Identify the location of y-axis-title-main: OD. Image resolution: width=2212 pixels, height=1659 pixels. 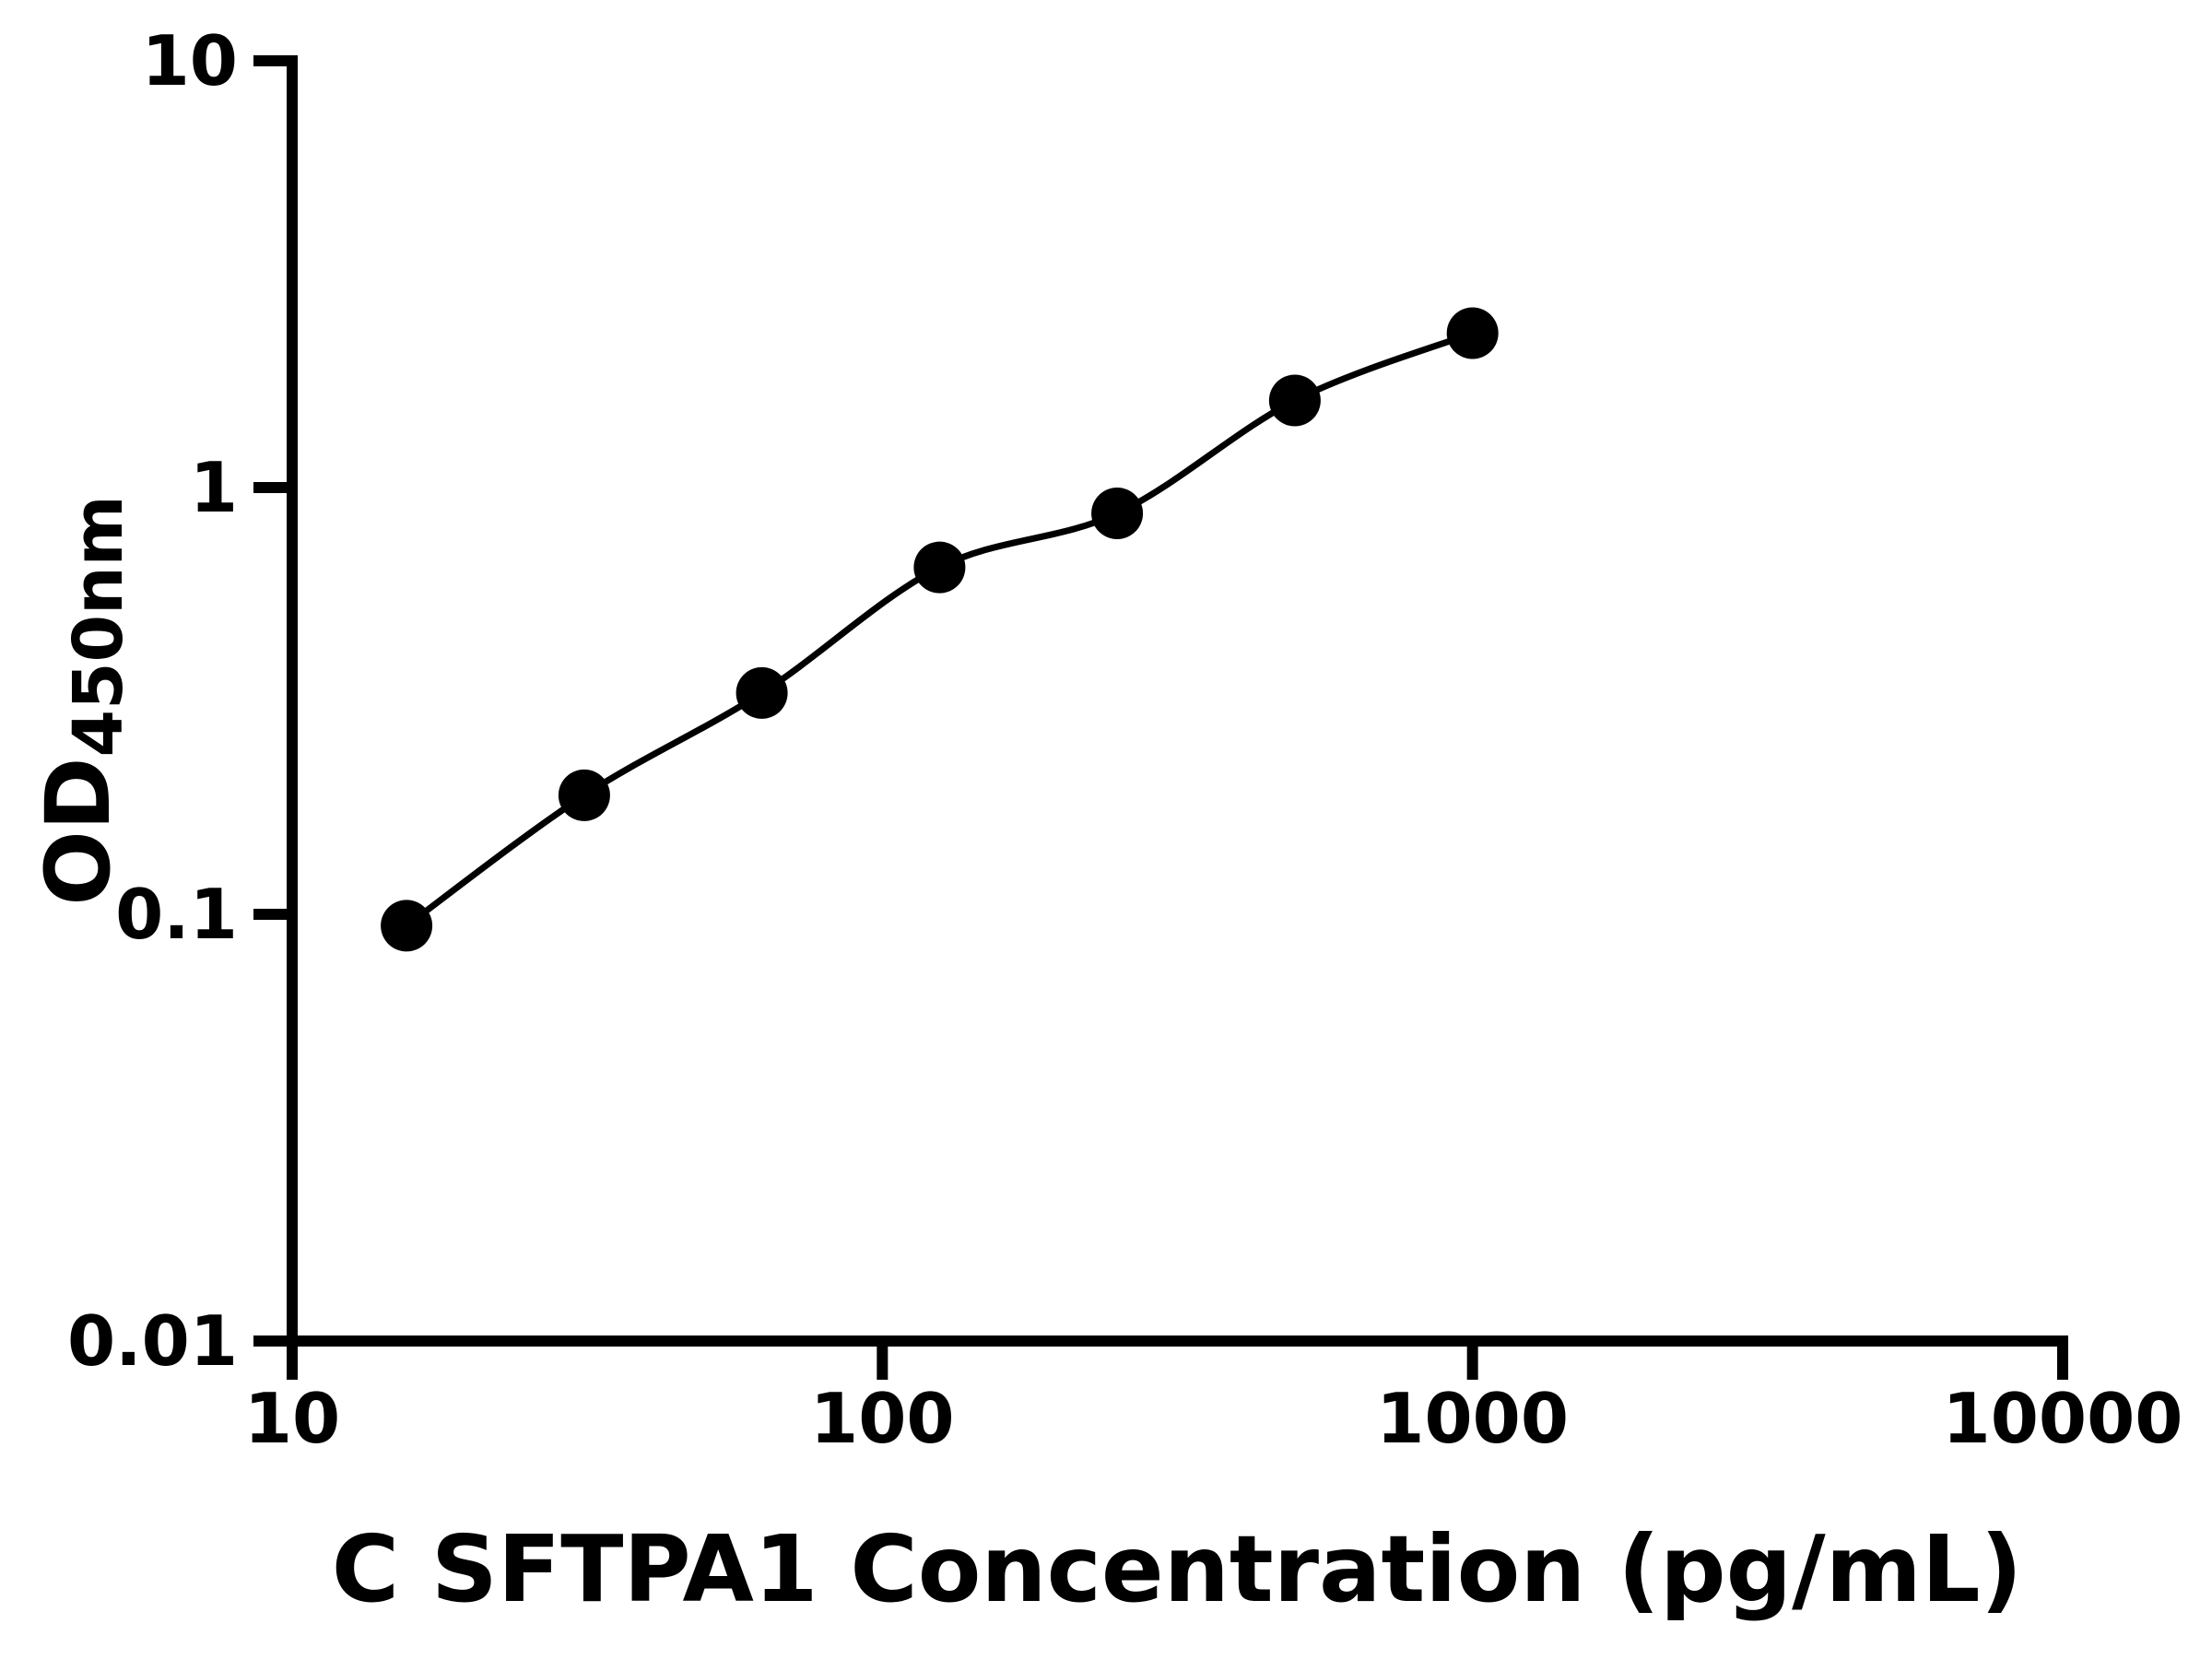
(78, 831).